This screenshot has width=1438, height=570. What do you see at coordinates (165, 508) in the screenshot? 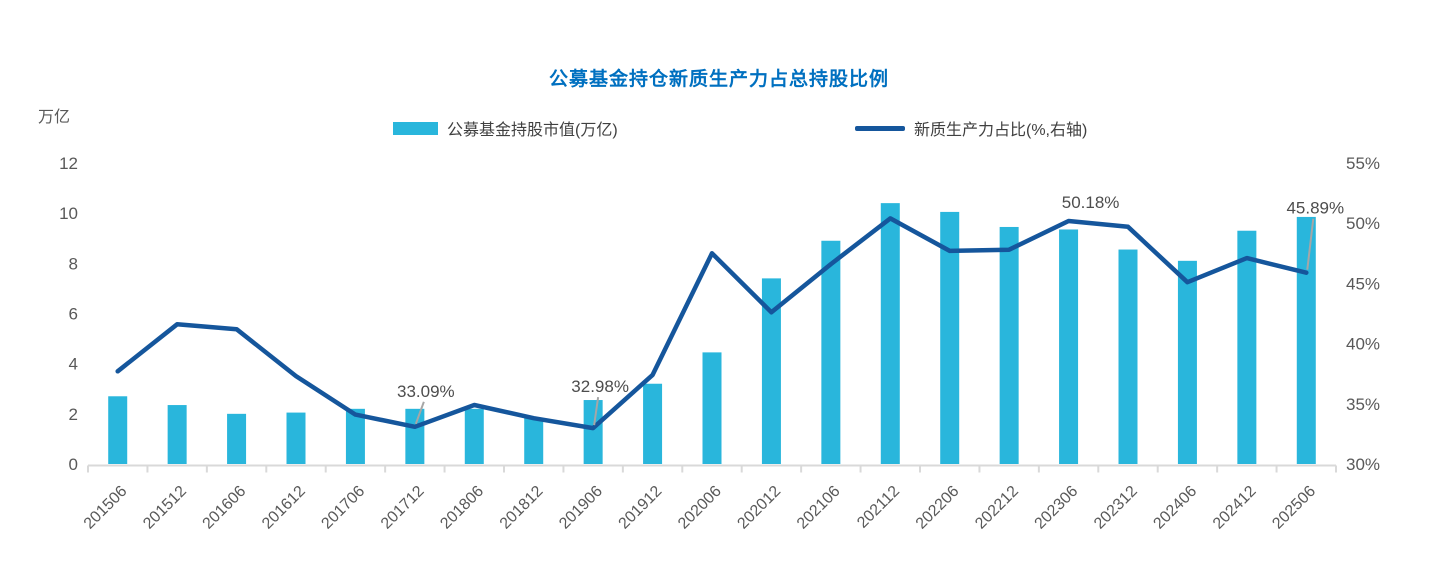
I see `x-axis-category-label: 201512` at bounding box center [165, 508].